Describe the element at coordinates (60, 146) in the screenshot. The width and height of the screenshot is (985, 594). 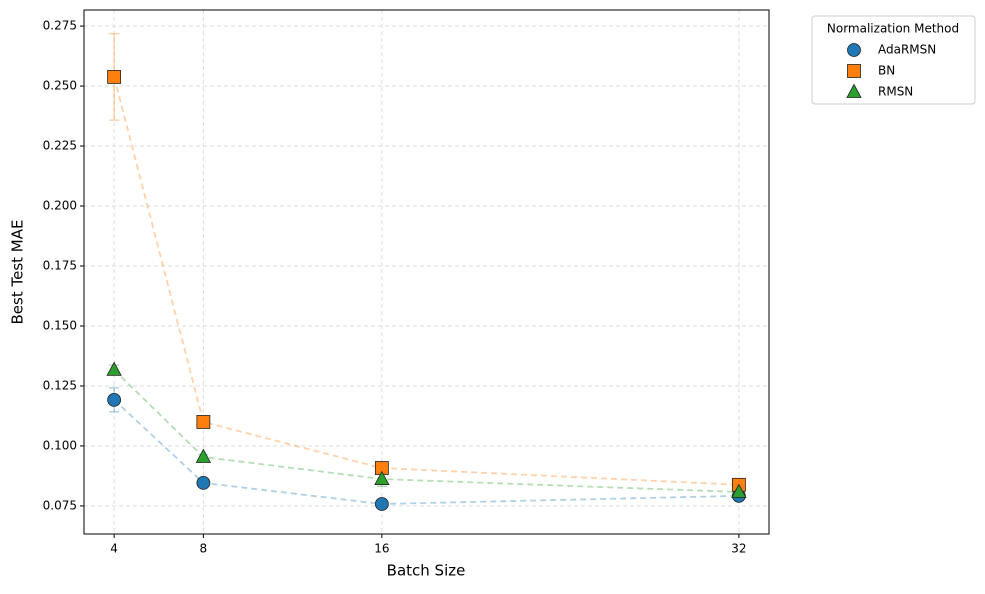
I see `y-tick-label: 0.225` at that location.